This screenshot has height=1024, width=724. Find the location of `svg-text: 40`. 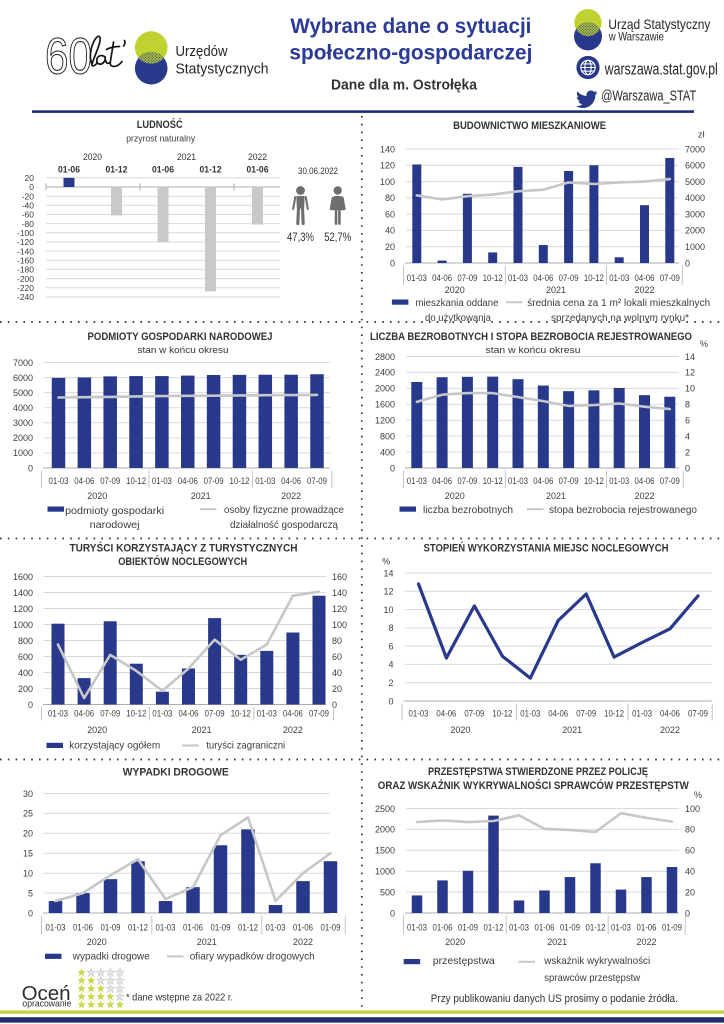

svg-text: 40 is located at coordinates (337, 673).